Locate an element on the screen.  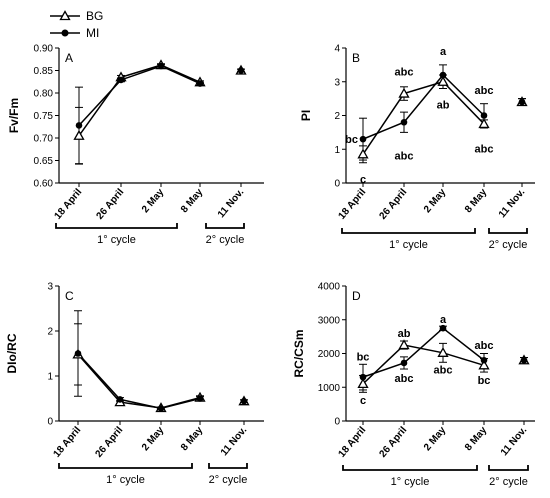
panel-label: D is located at coordinates (356, 296).